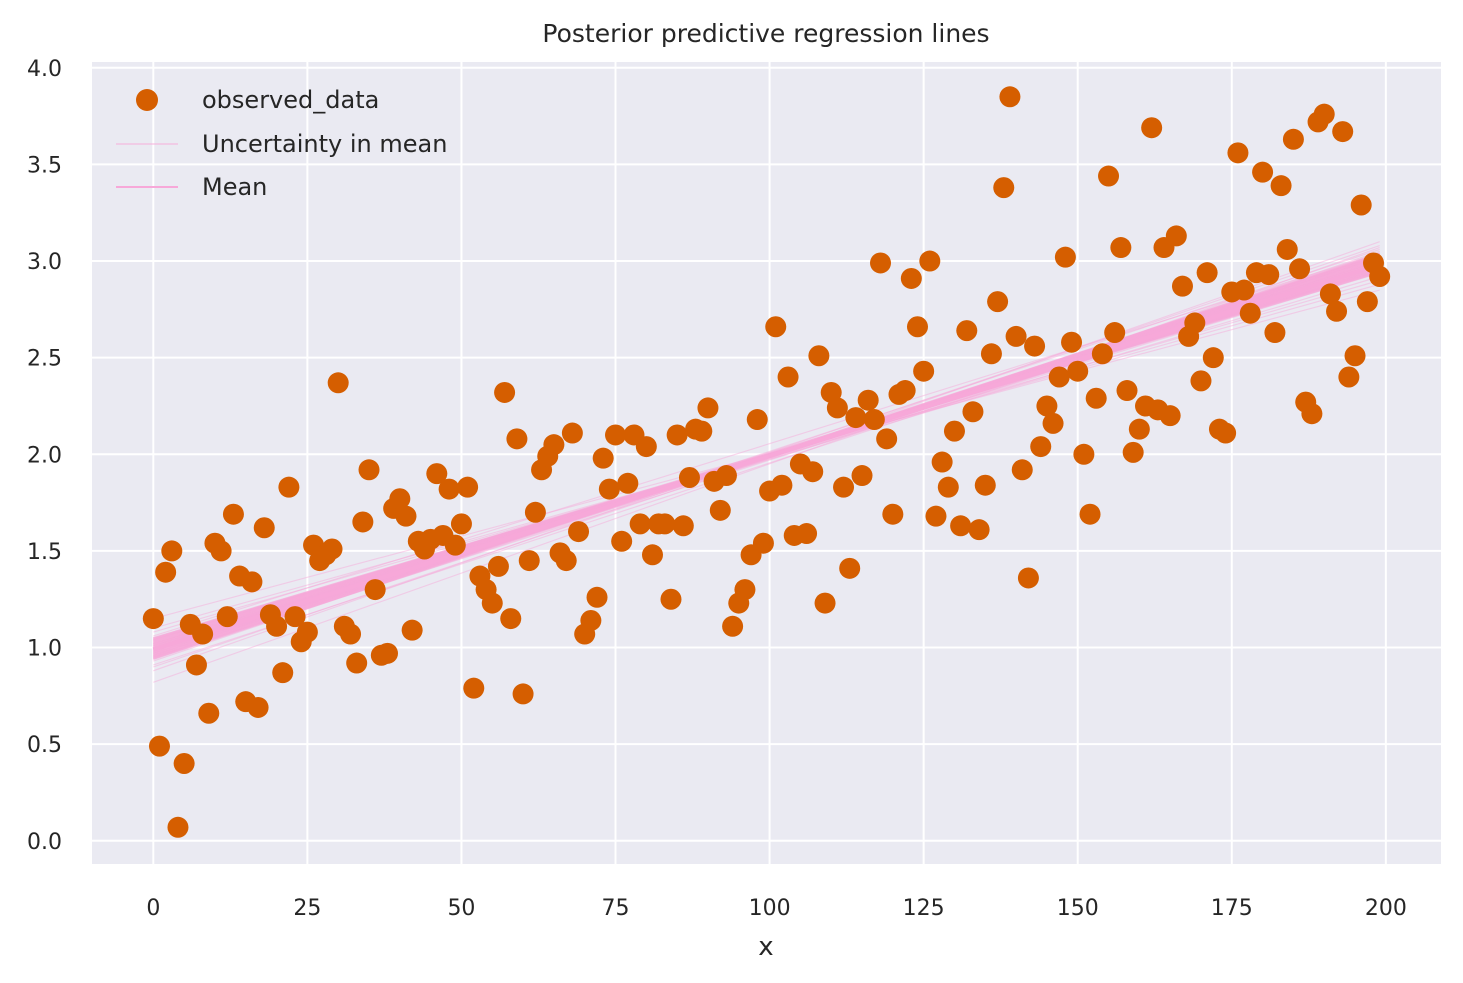  What do you see at coordinates (44, 359) in the screenshot?
I see `y-tick-label: 2.5` at bounding box center [44, 359].